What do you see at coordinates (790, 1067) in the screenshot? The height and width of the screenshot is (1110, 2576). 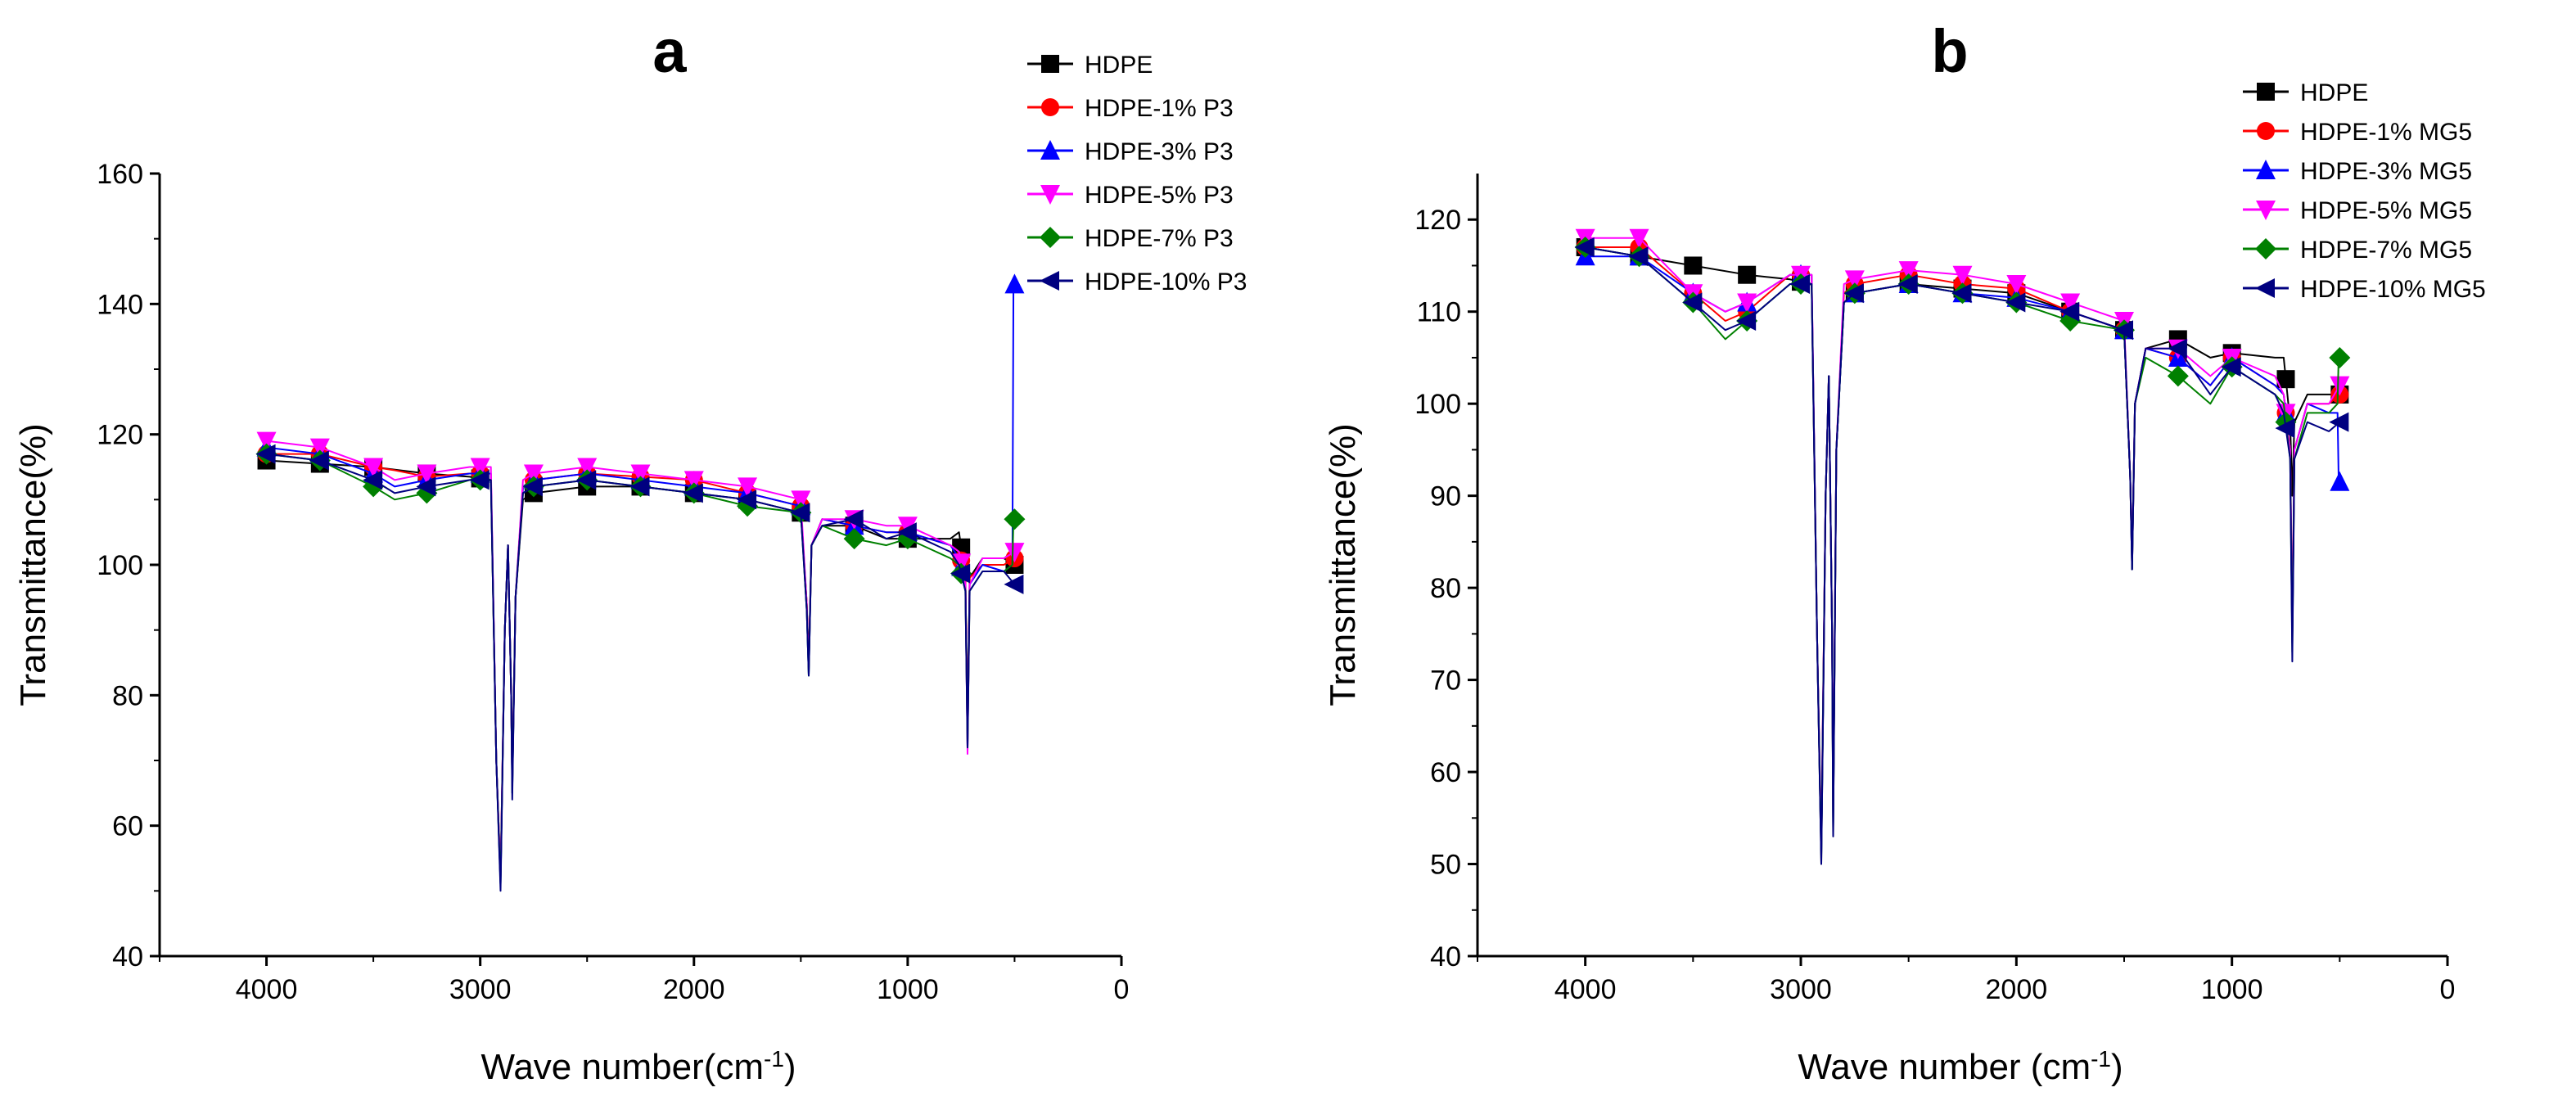 I see `panel-a-xlabel-suffix: )` at bounding box center [790, 1067].